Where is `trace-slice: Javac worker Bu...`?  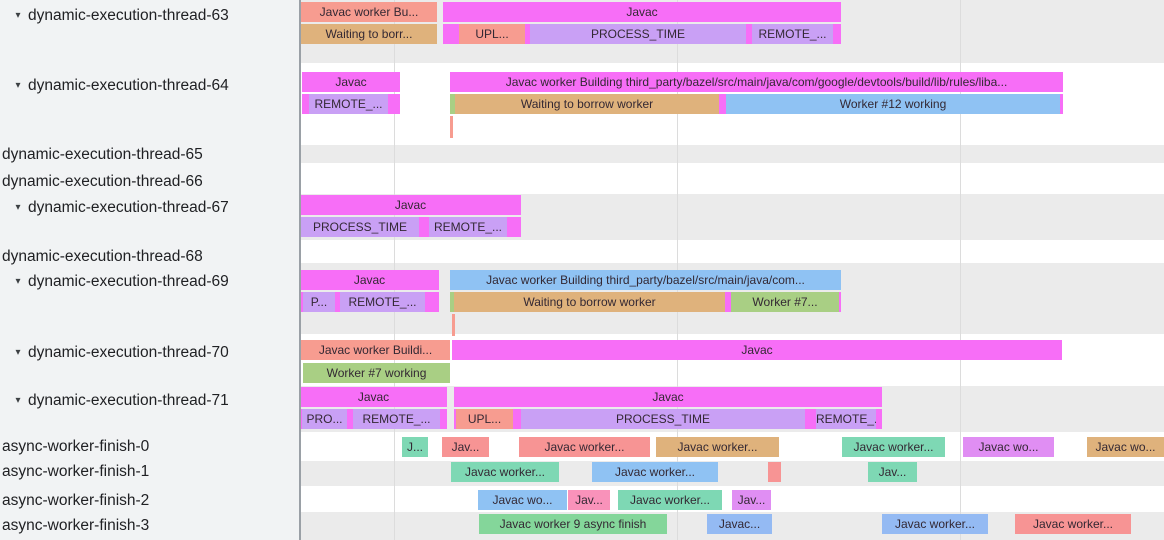 trace-slice: Javac worker Bu... is located at coordinates (369, 12).